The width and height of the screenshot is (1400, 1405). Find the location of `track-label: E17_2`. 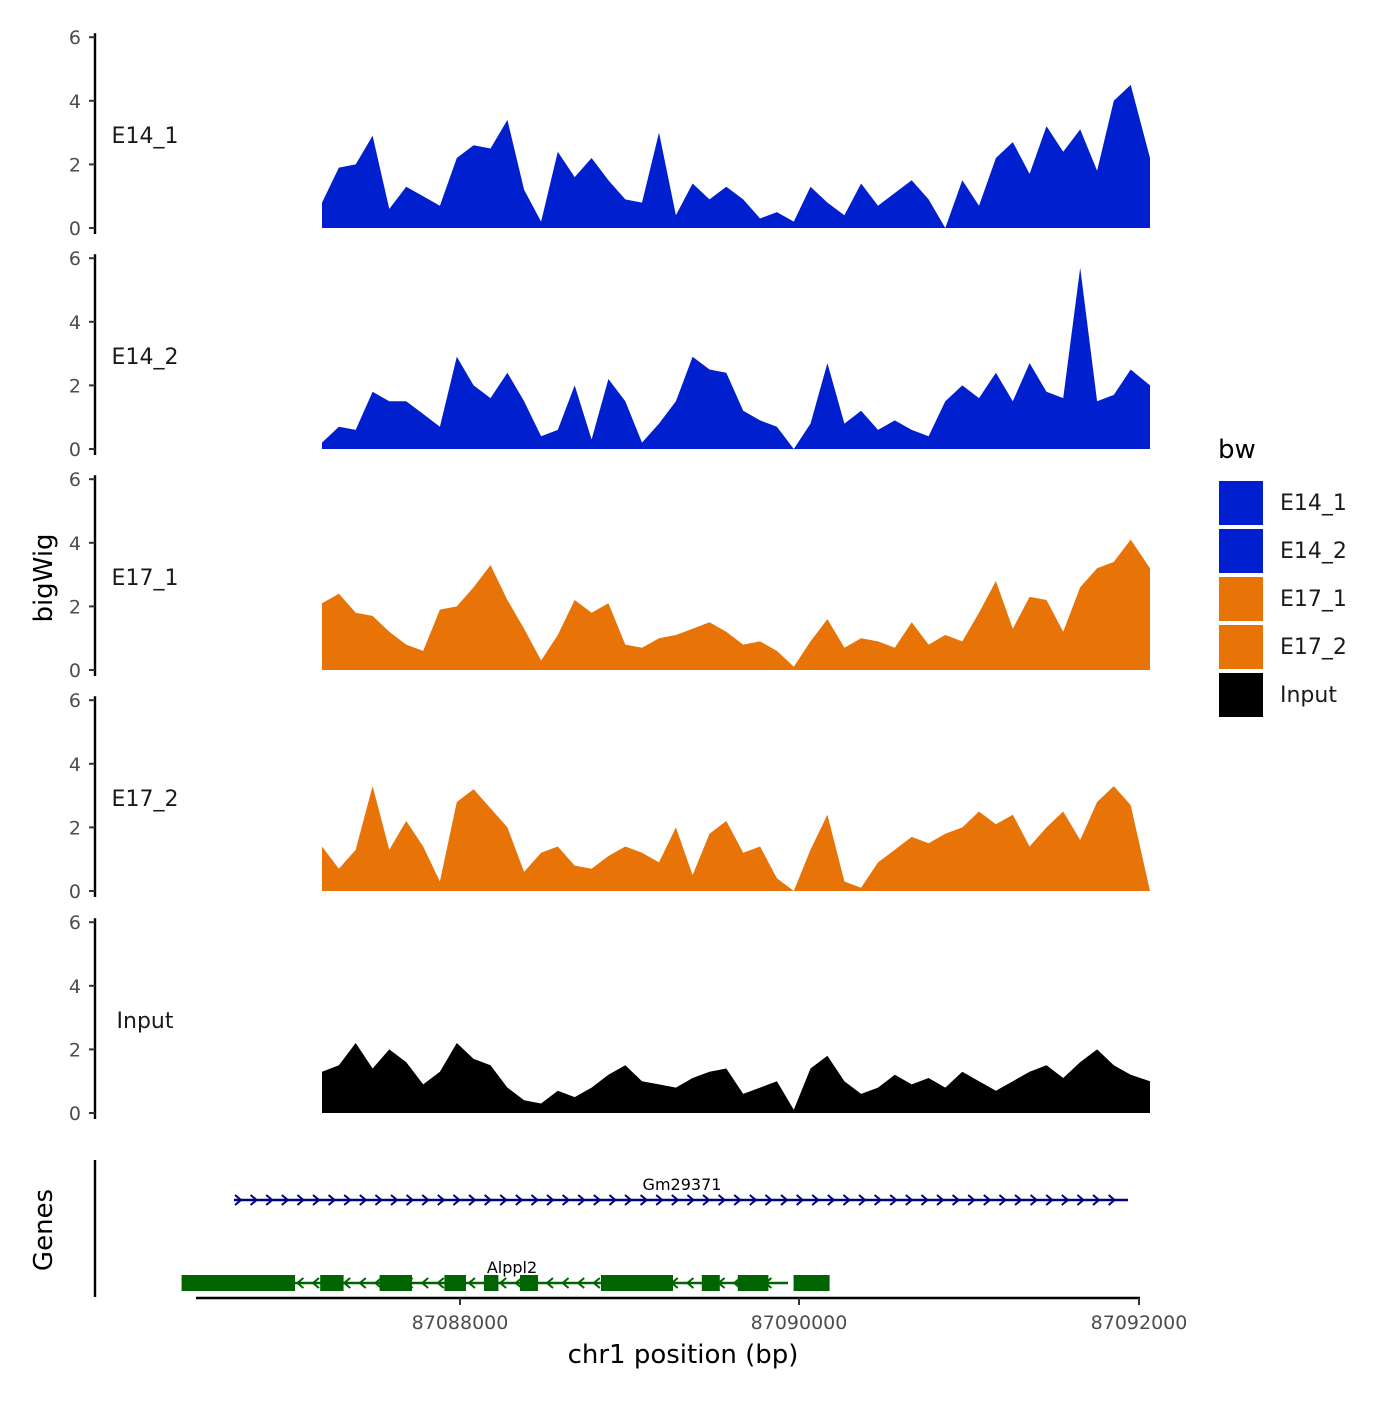

track-label: E17_2 is located at coordinates (145, 799).